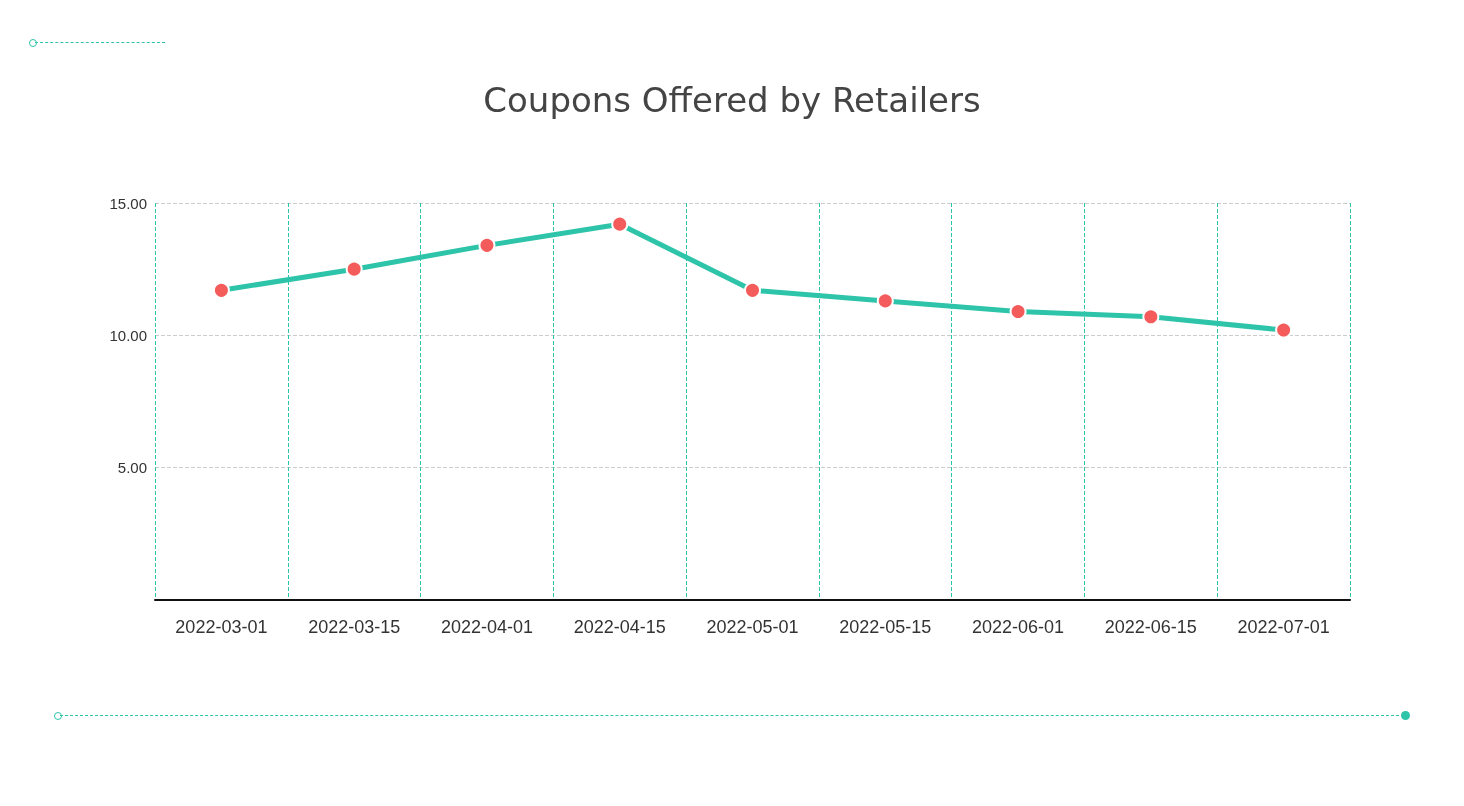 The image size is (1464, 806). What do you see at coordinates (885, 627) in the screenshot?
I see `x-tick-label: 2022-05-15` at bounding box center [885, 627].